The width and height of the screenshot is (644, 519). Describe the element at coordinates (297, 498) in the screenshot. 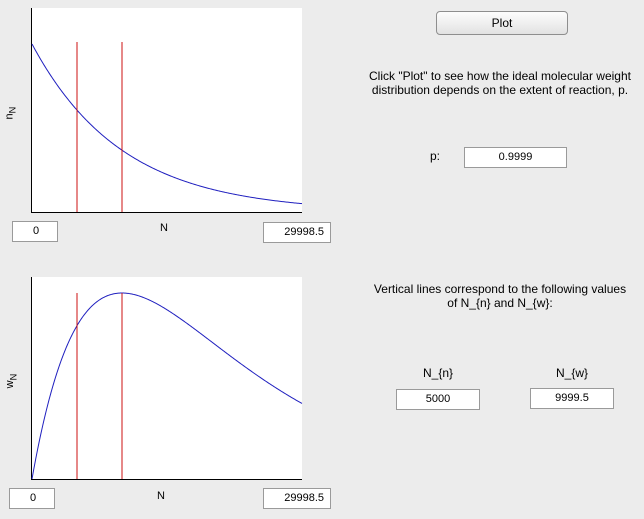

I see `bottom-x-max-field: 29998.5` at that location.